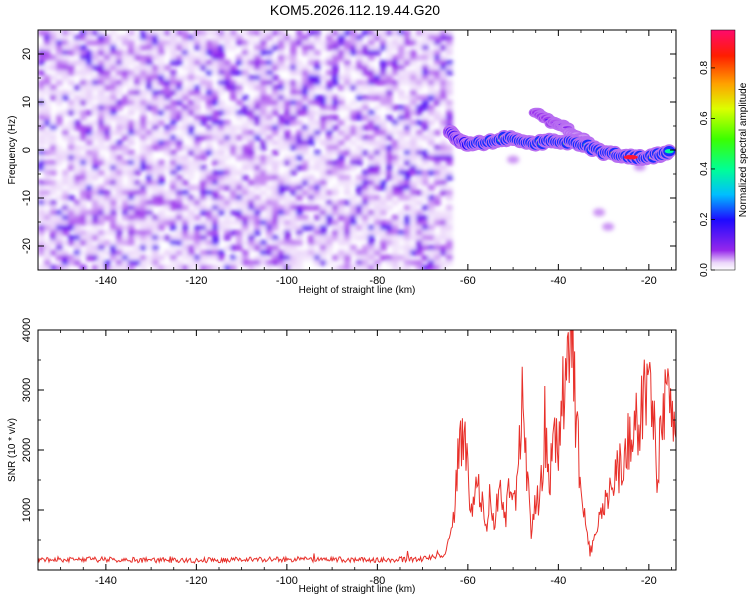  I want to click on snr-xlabel: Height of straight line (km), so click(357, 589).